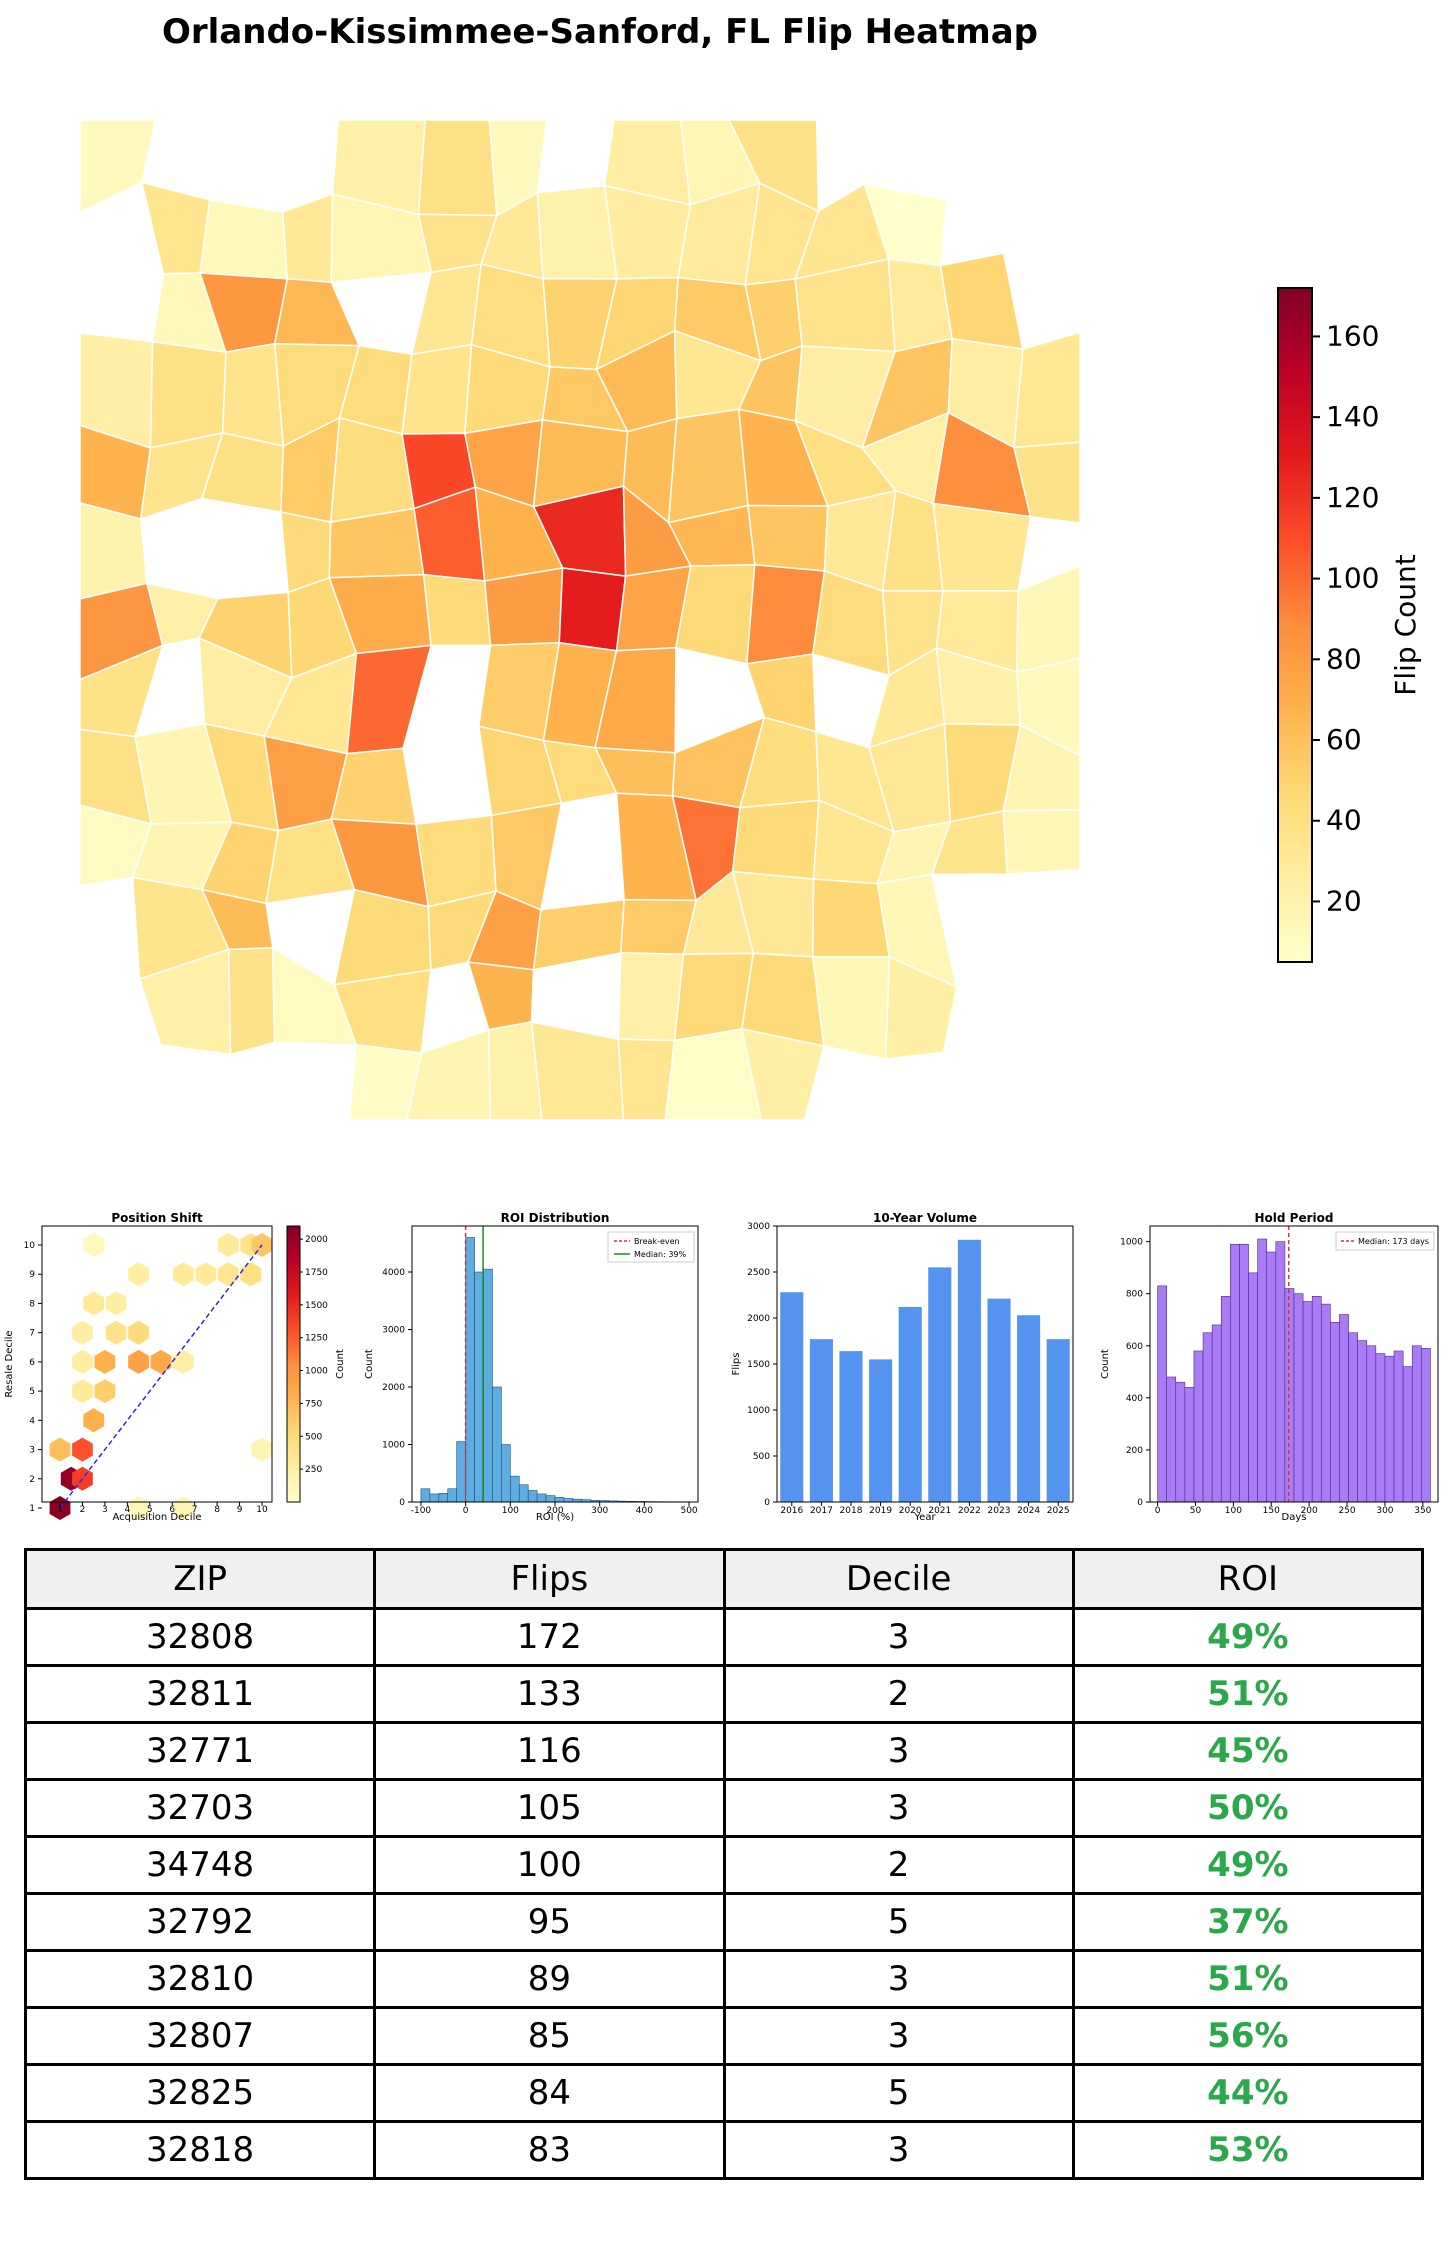 This screenshot has height=2247, width=1456. I want to click on hold-period-title: Hold Period, so click(1294, 1218).